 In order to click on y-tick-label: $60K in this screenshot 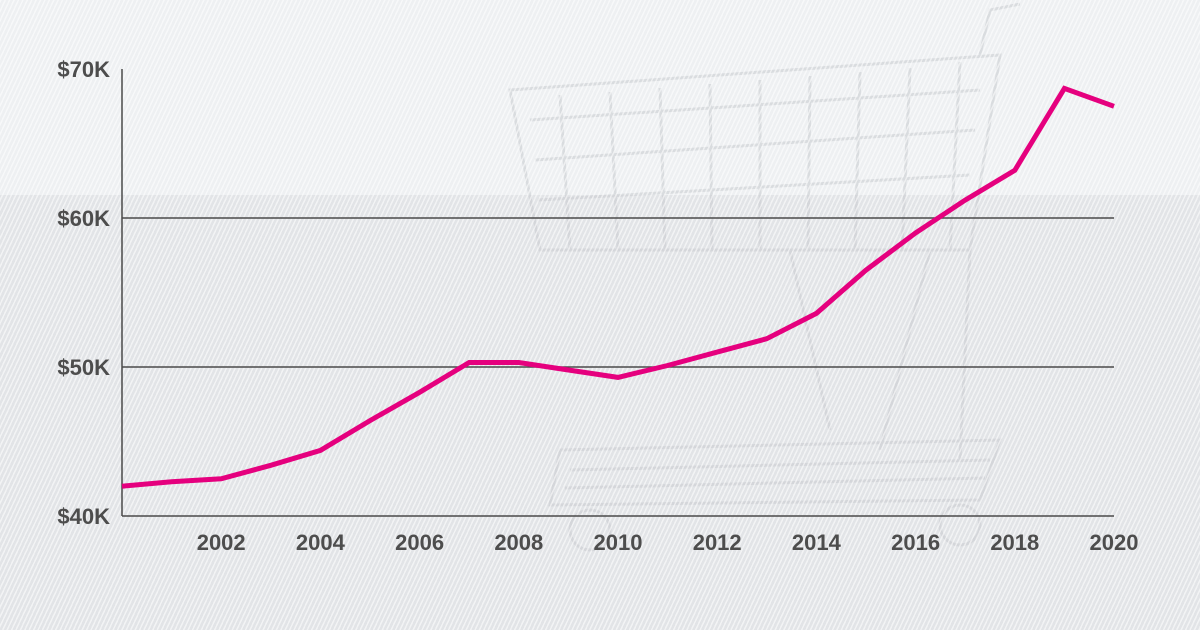, I will do `click(83, 218)`.